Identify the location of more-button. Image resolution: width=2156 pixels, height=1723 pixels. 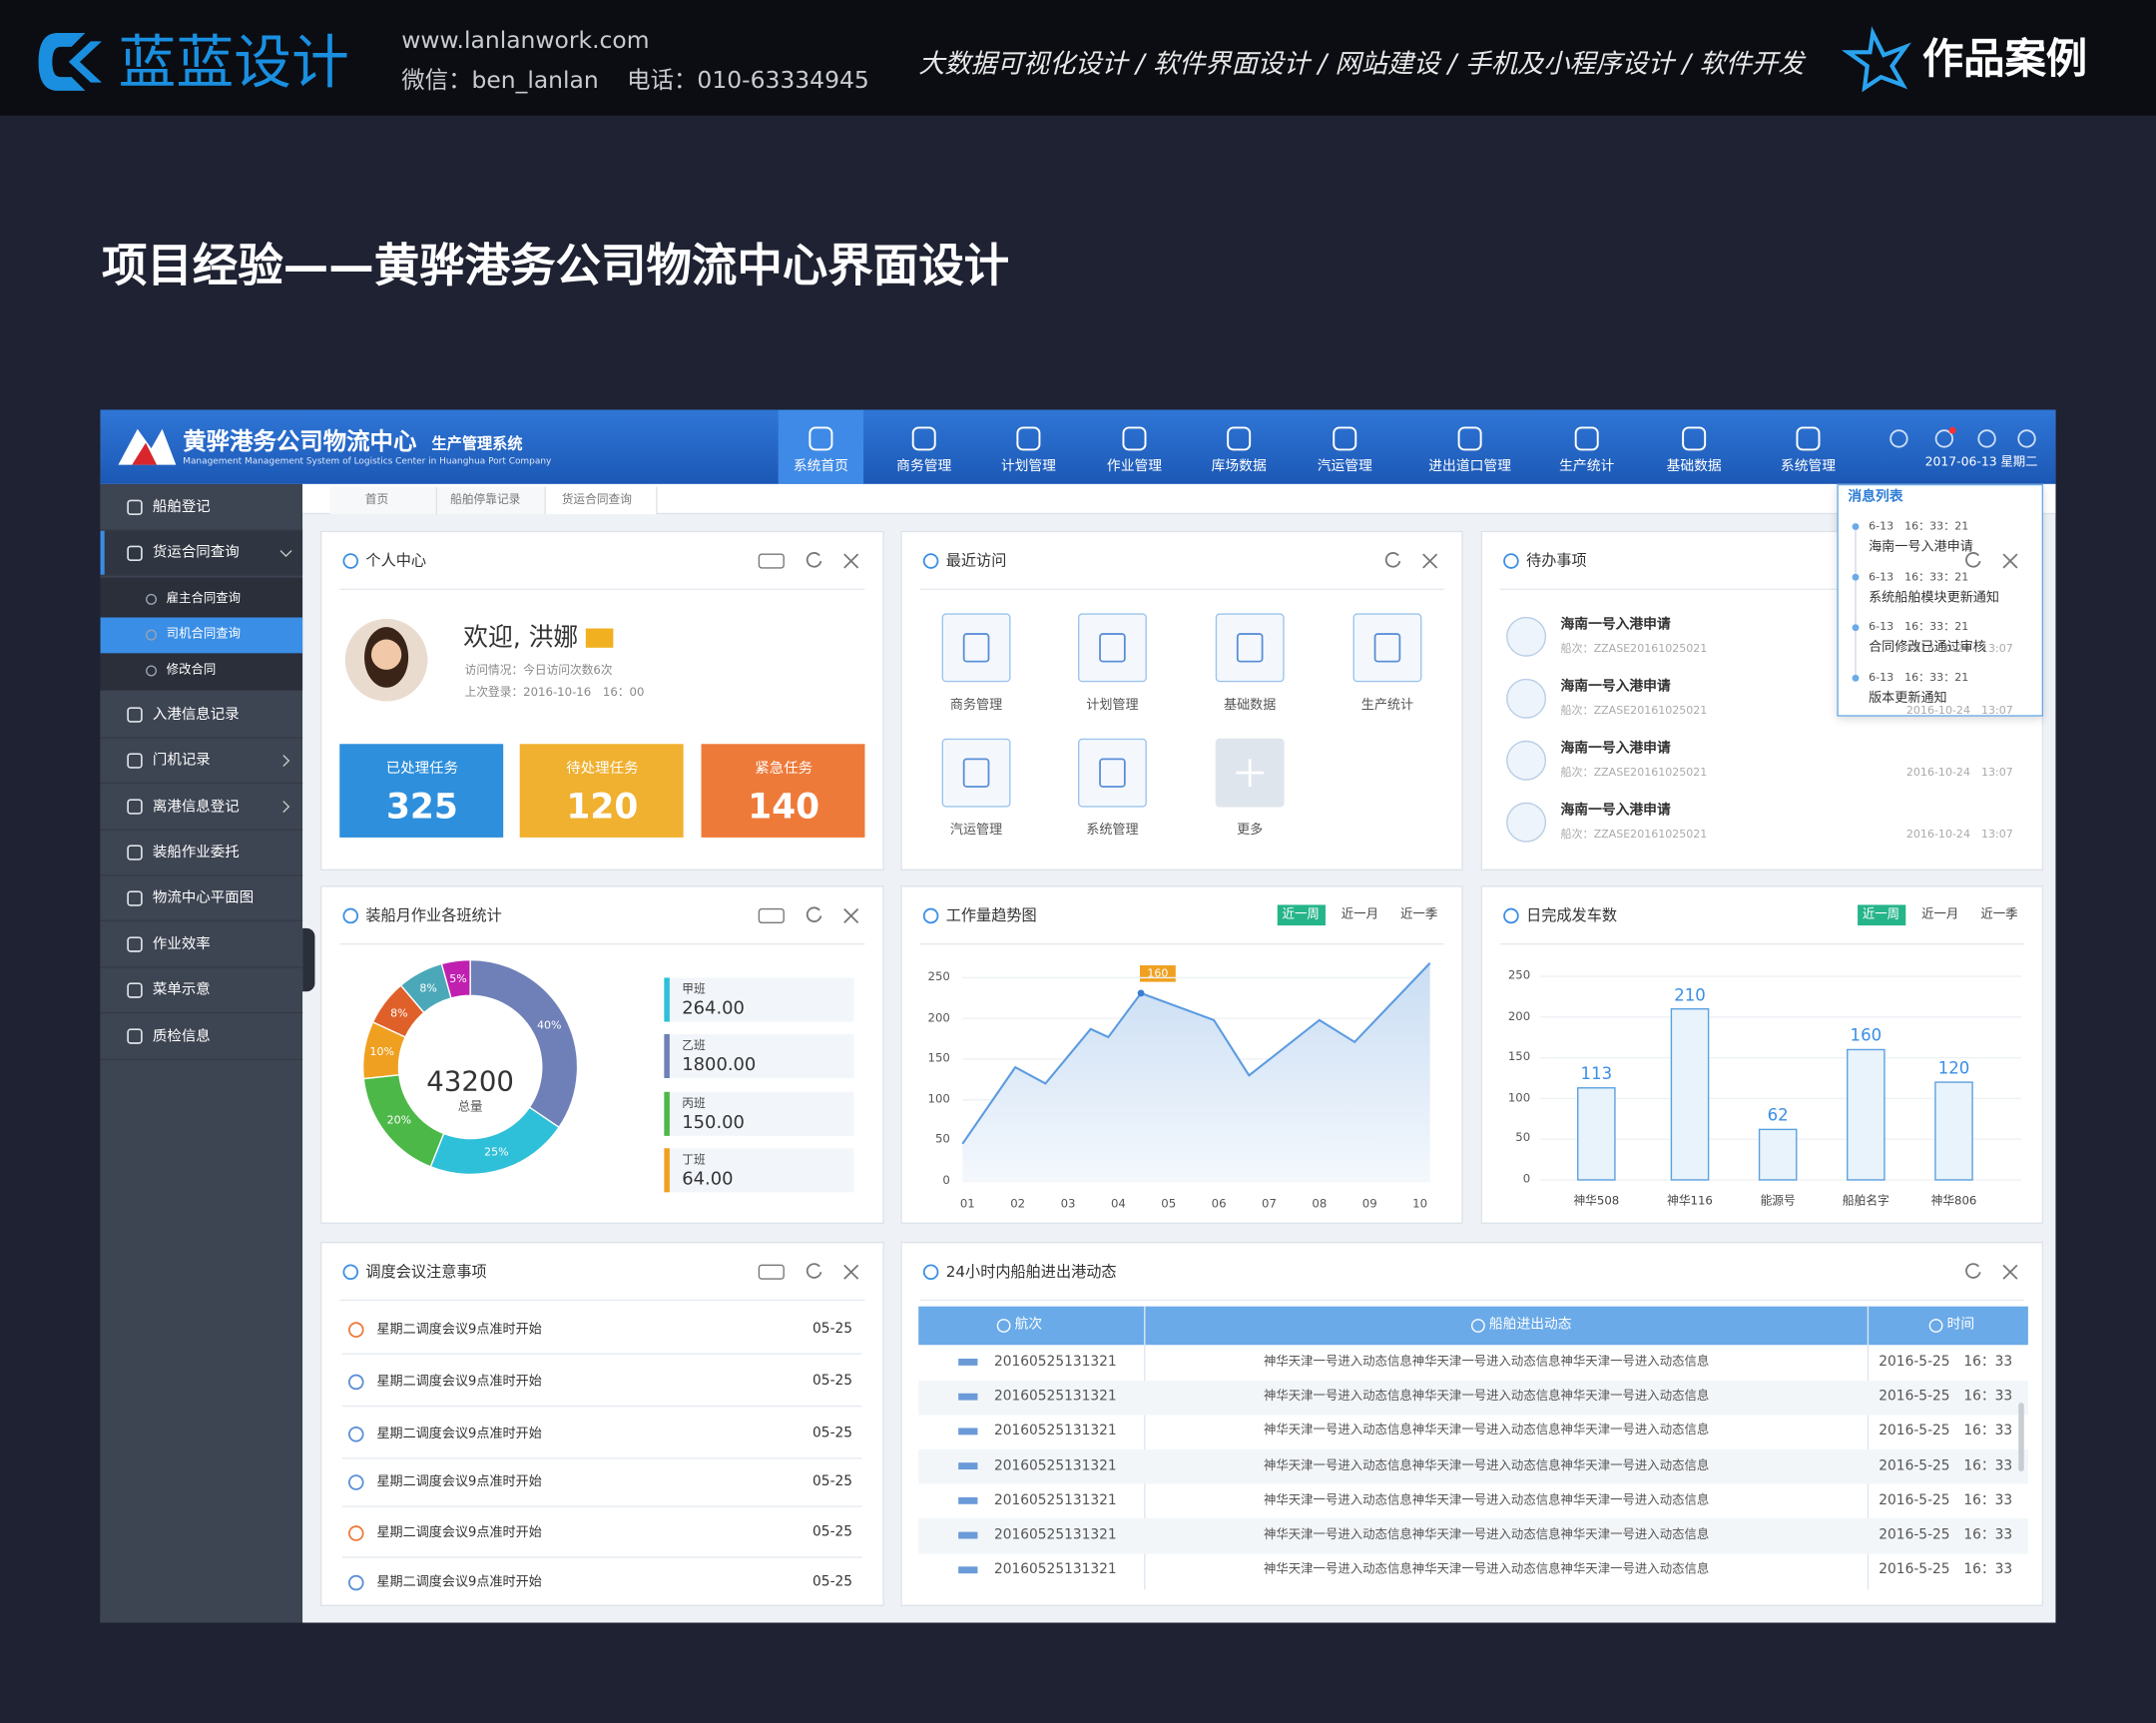
(771, 1272).